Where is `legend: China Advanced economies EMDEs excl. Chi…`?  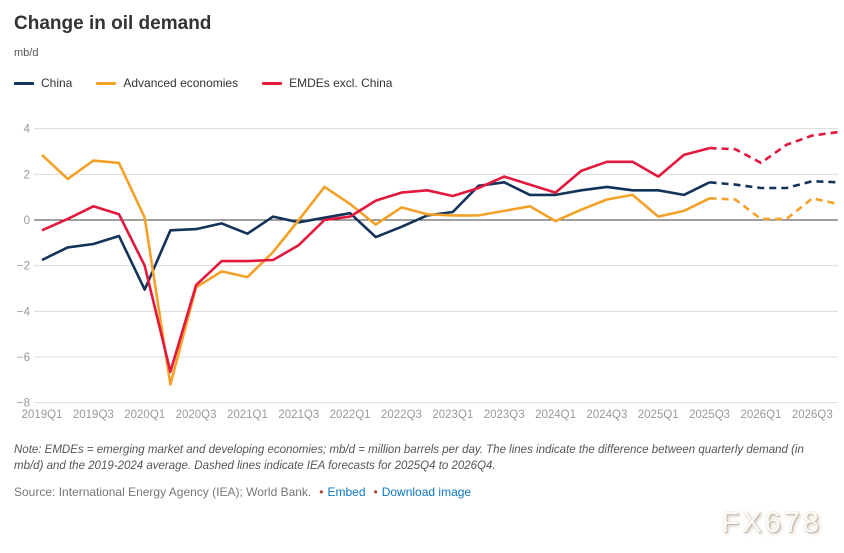 legend: China Advanced economies EMDEs excl. Chi… is located at coordinates (422, 83).